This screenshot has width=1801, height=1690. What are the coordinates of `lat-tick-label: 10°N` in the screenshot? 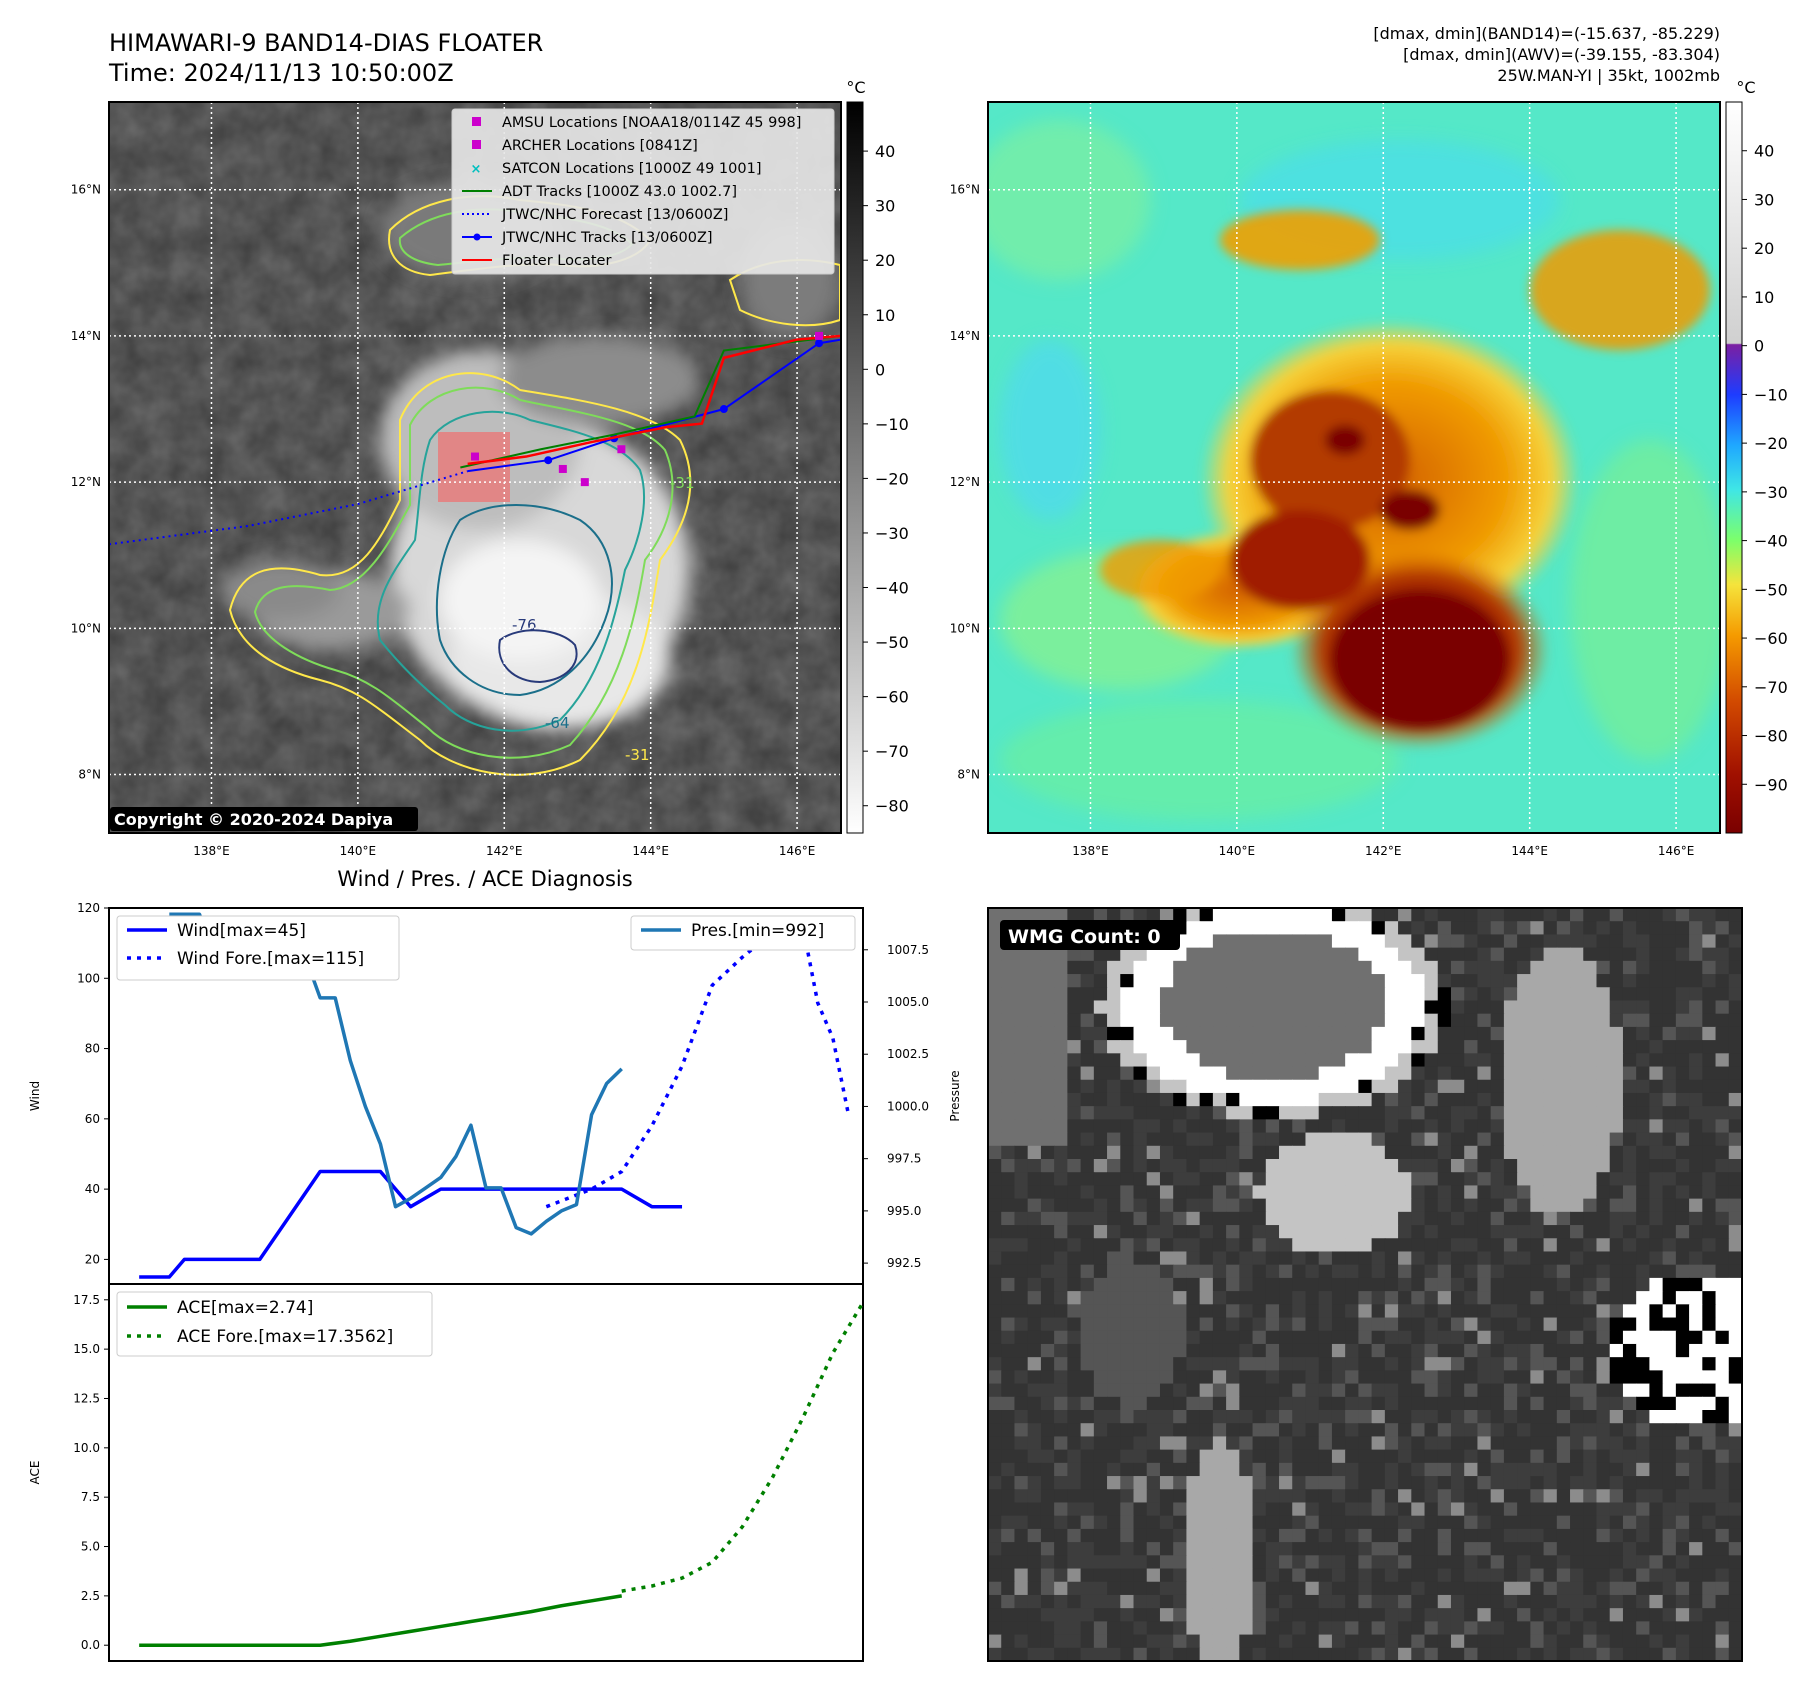 It's located at (965, 628).